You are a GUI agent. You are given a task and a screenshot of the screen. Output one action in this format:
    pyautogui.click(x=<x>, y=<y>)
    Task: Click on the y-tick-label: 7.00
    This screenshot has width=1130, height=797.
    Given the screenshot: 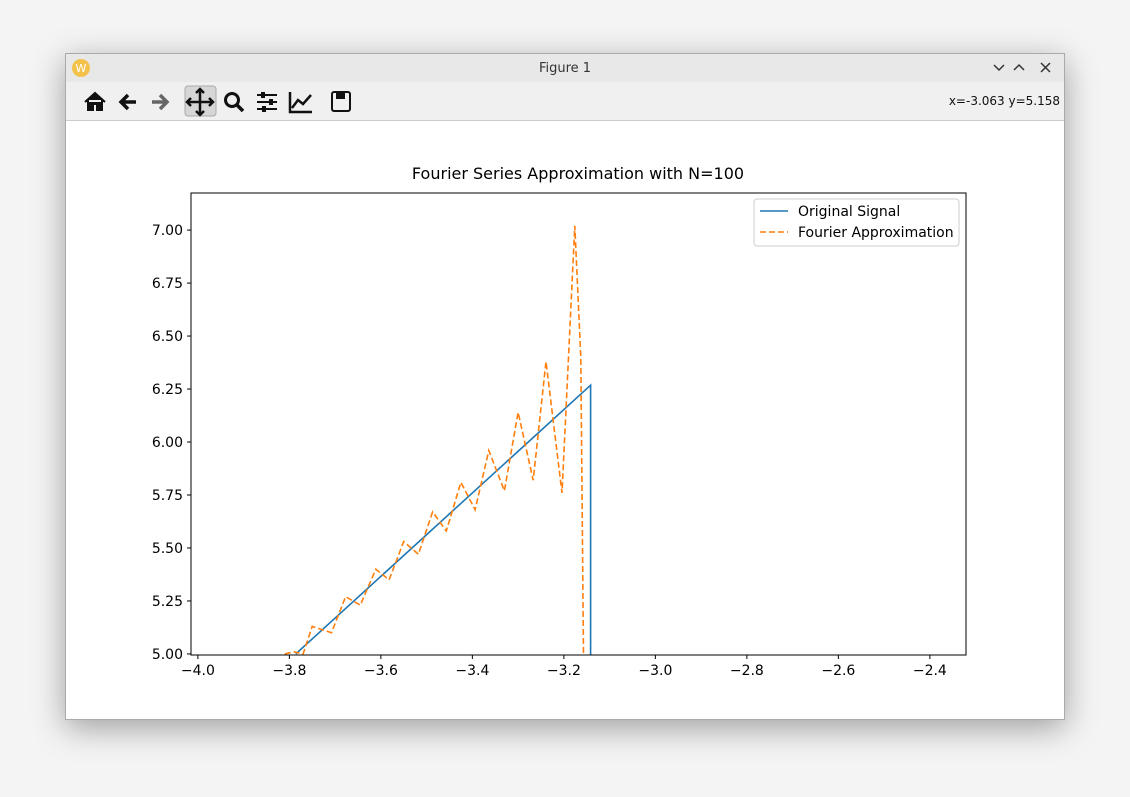 What is the action you would take?
    pyautogui.click(x=167, y=231)
    